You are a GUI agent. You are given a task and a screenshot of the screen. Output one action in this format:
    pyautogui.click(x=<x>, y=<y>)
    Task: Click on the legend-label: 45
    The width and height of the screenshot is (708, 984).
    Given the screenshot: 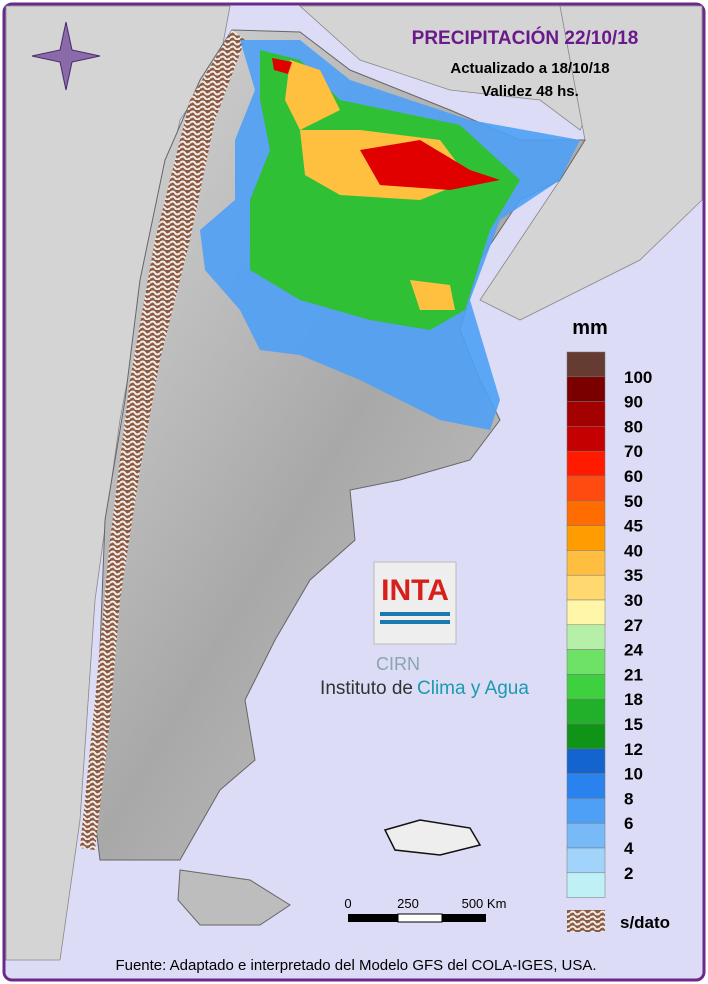 What is the action you would take?
    pyautogui.click(x=633, y=526)
    